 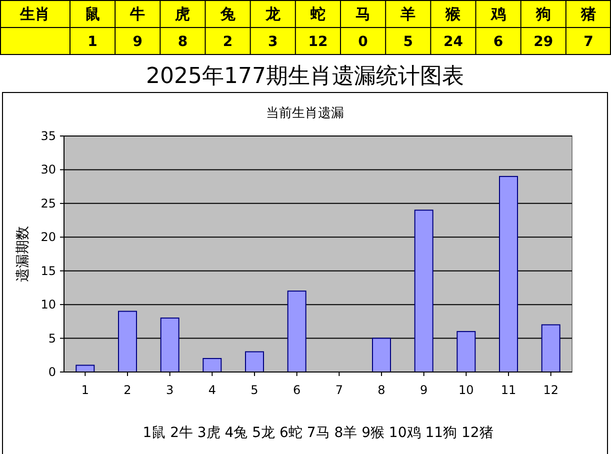 I want to click on x-tick-label: 1, so click(x=85, y=390).